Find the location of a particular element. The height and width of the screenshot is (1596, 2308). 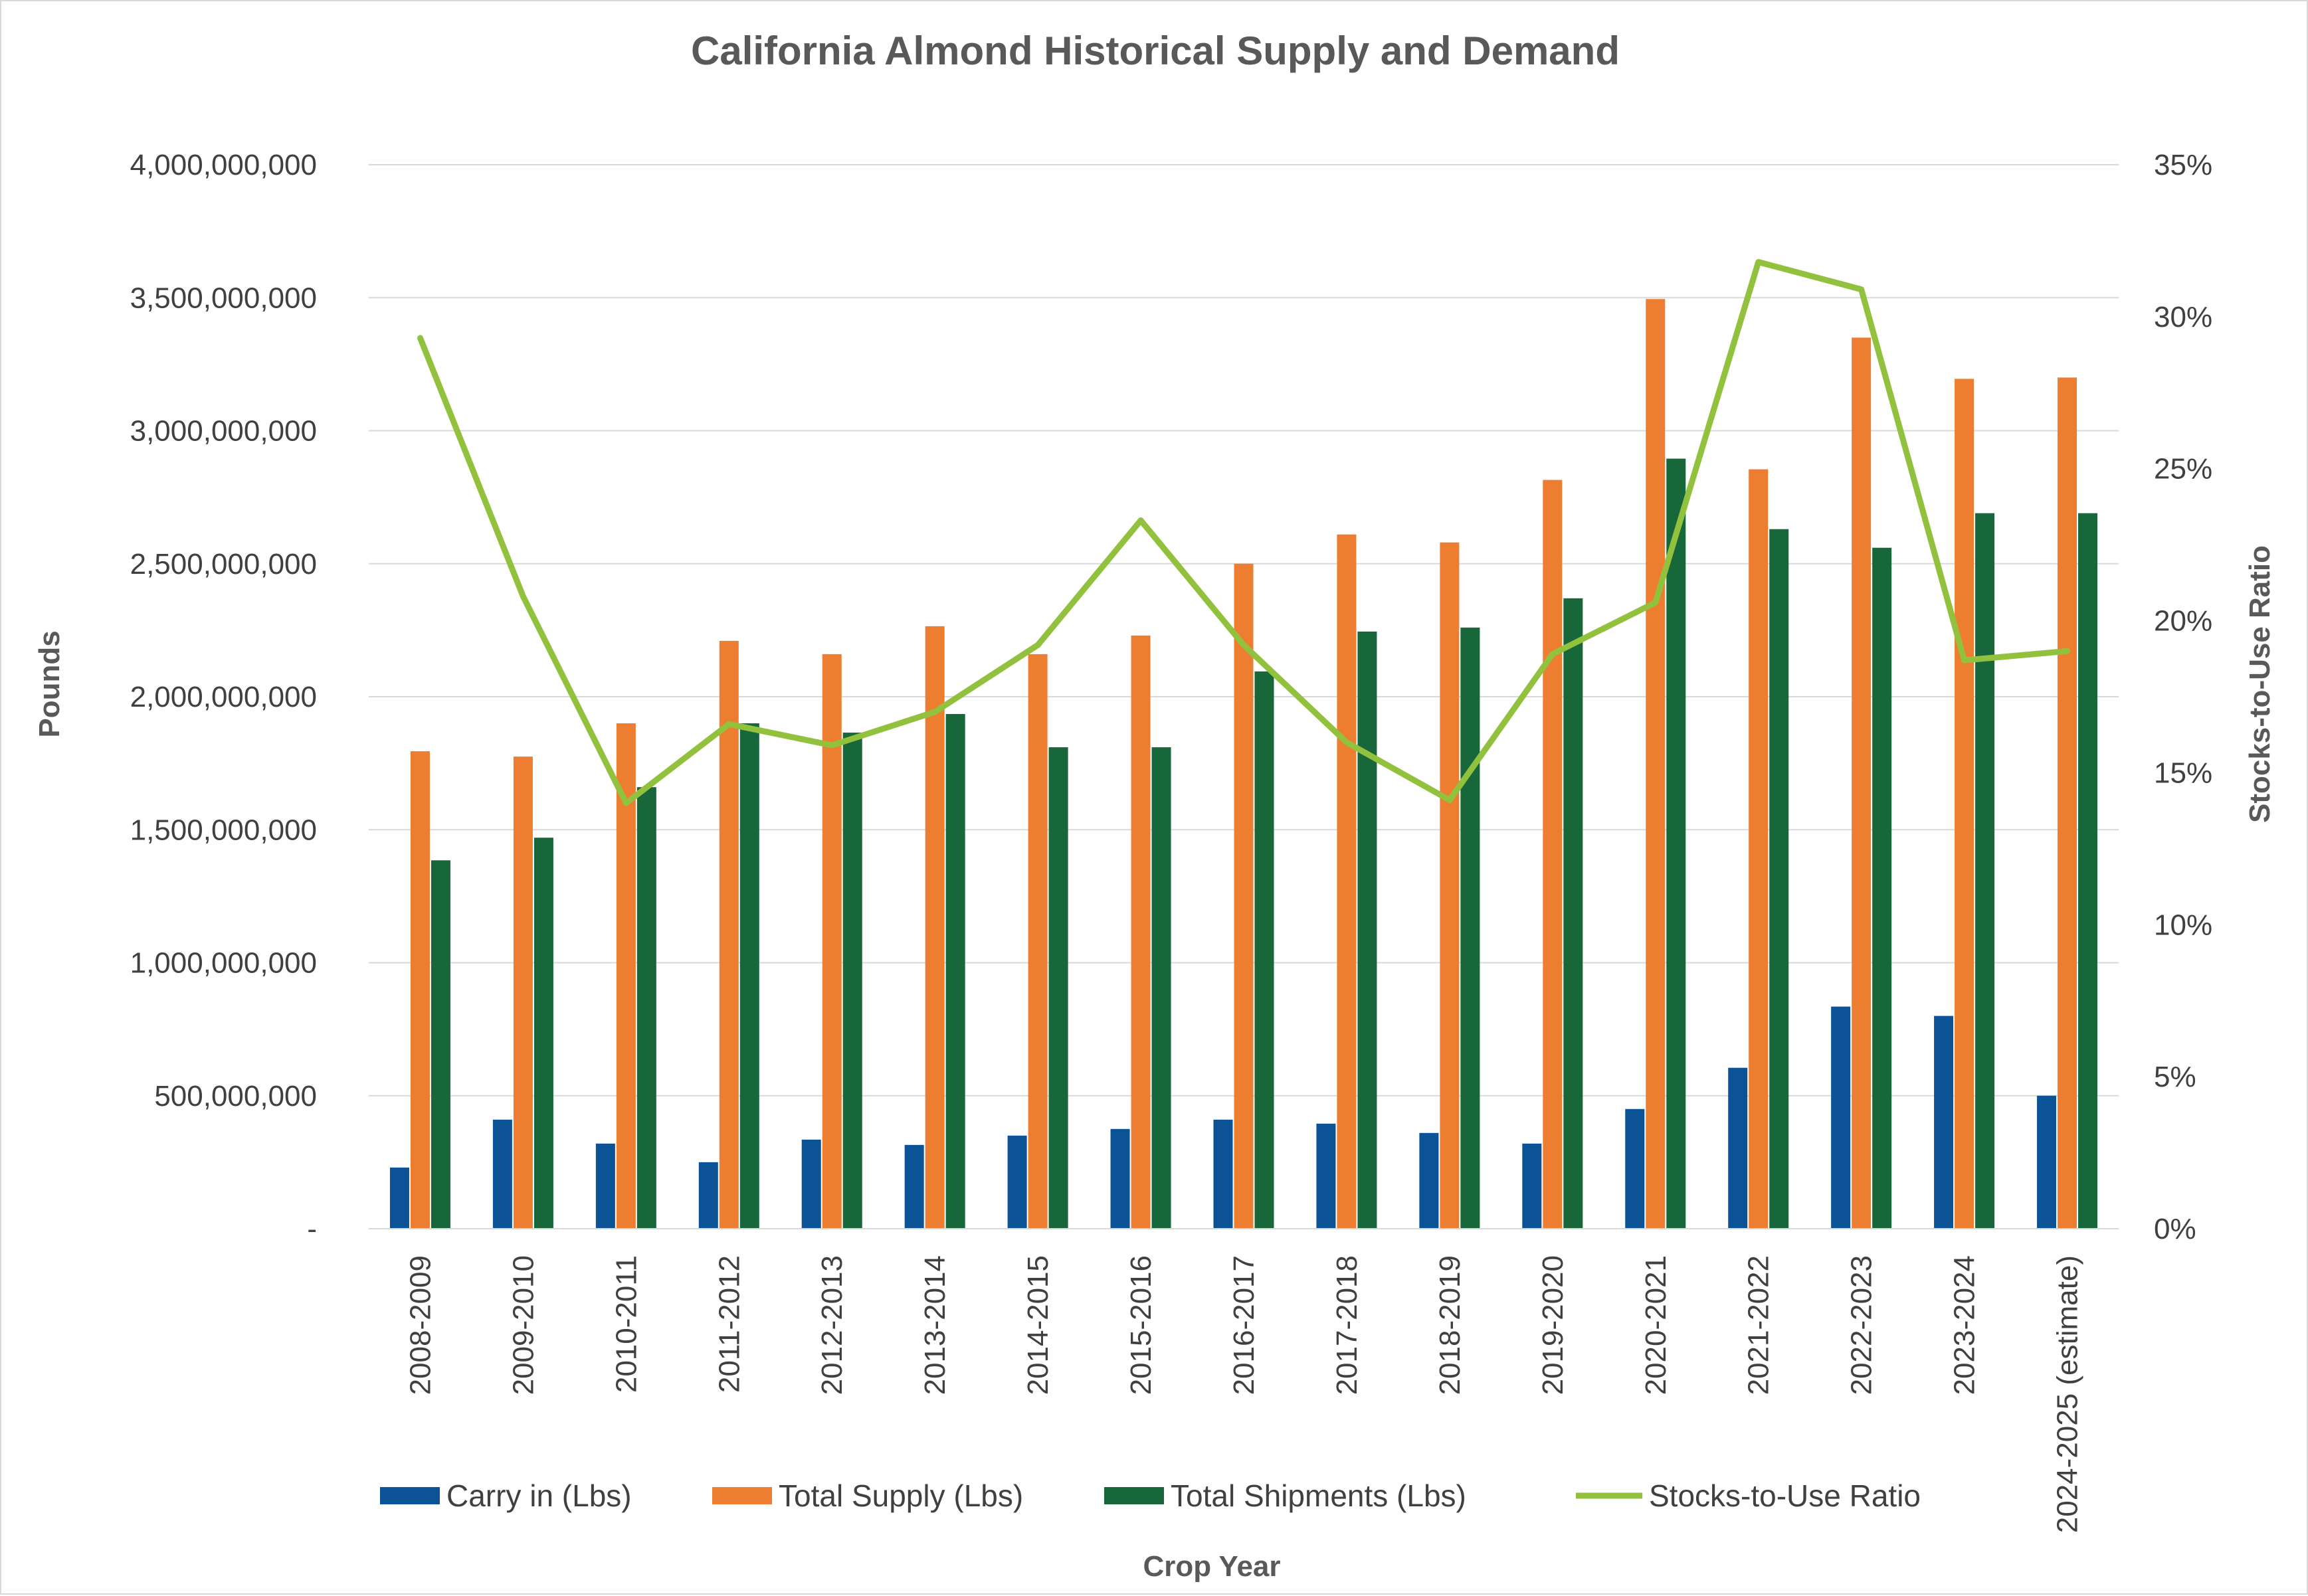

y2-tick-label: 20% is located at coordinates (2183, 621).